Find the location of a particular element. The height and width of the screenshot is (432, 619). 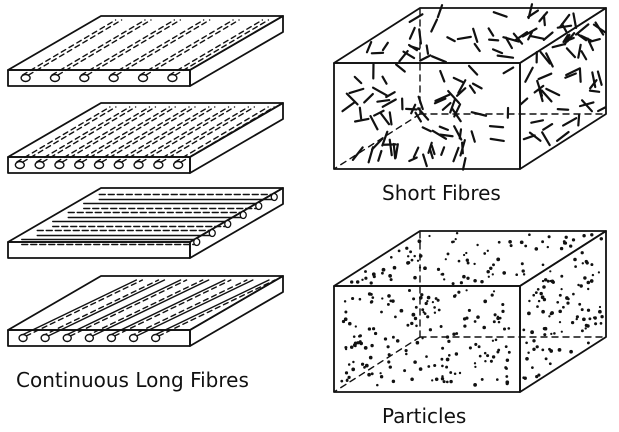

block-side-face is located at coordinates (563, 88).